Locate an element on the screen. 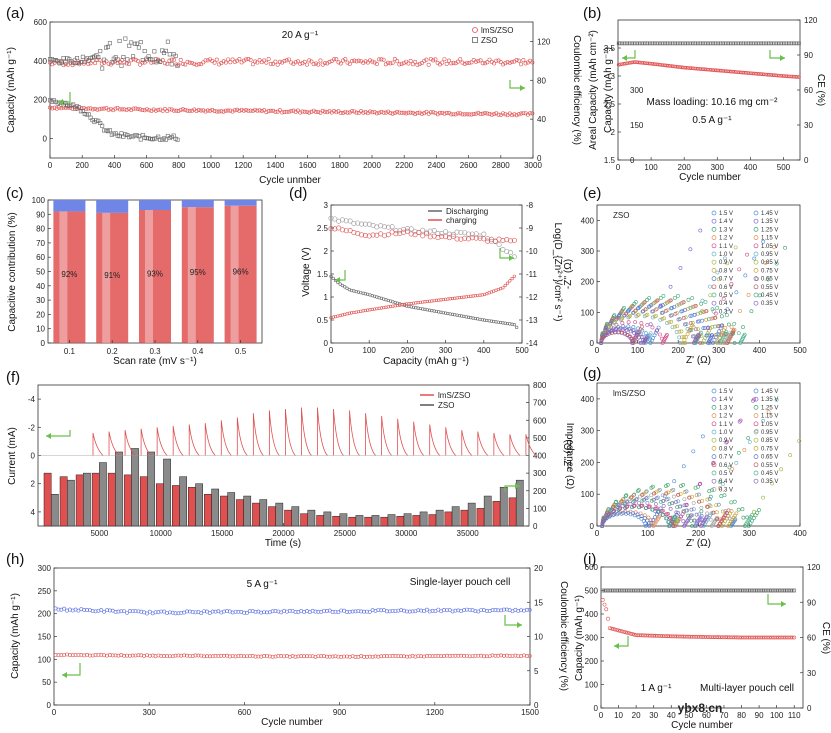  legend-label: 1.05 V is located at coordinates (769, 247).